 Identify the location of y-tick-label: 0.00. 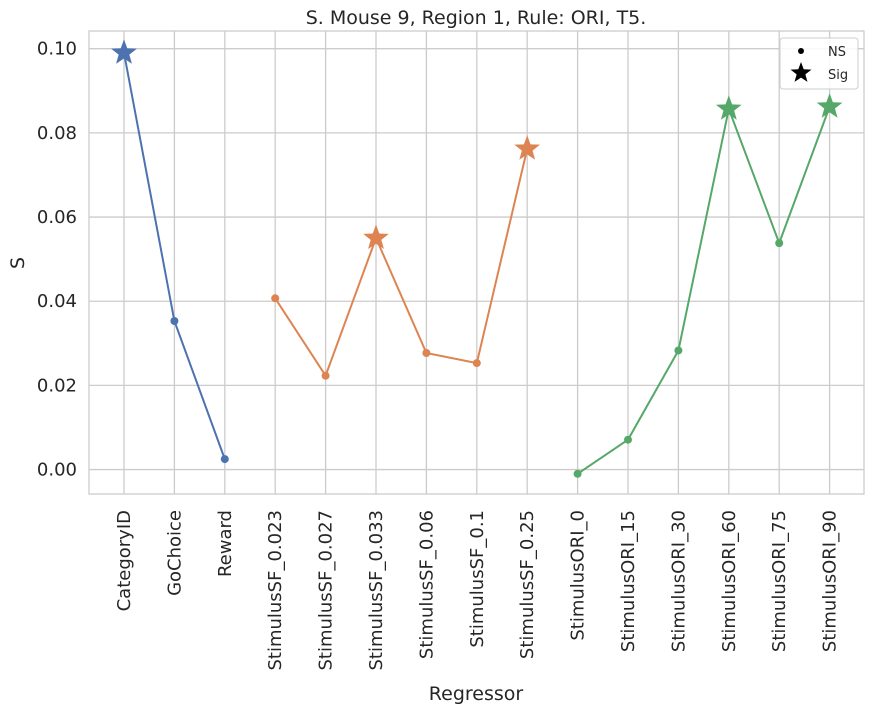
(57, 470).